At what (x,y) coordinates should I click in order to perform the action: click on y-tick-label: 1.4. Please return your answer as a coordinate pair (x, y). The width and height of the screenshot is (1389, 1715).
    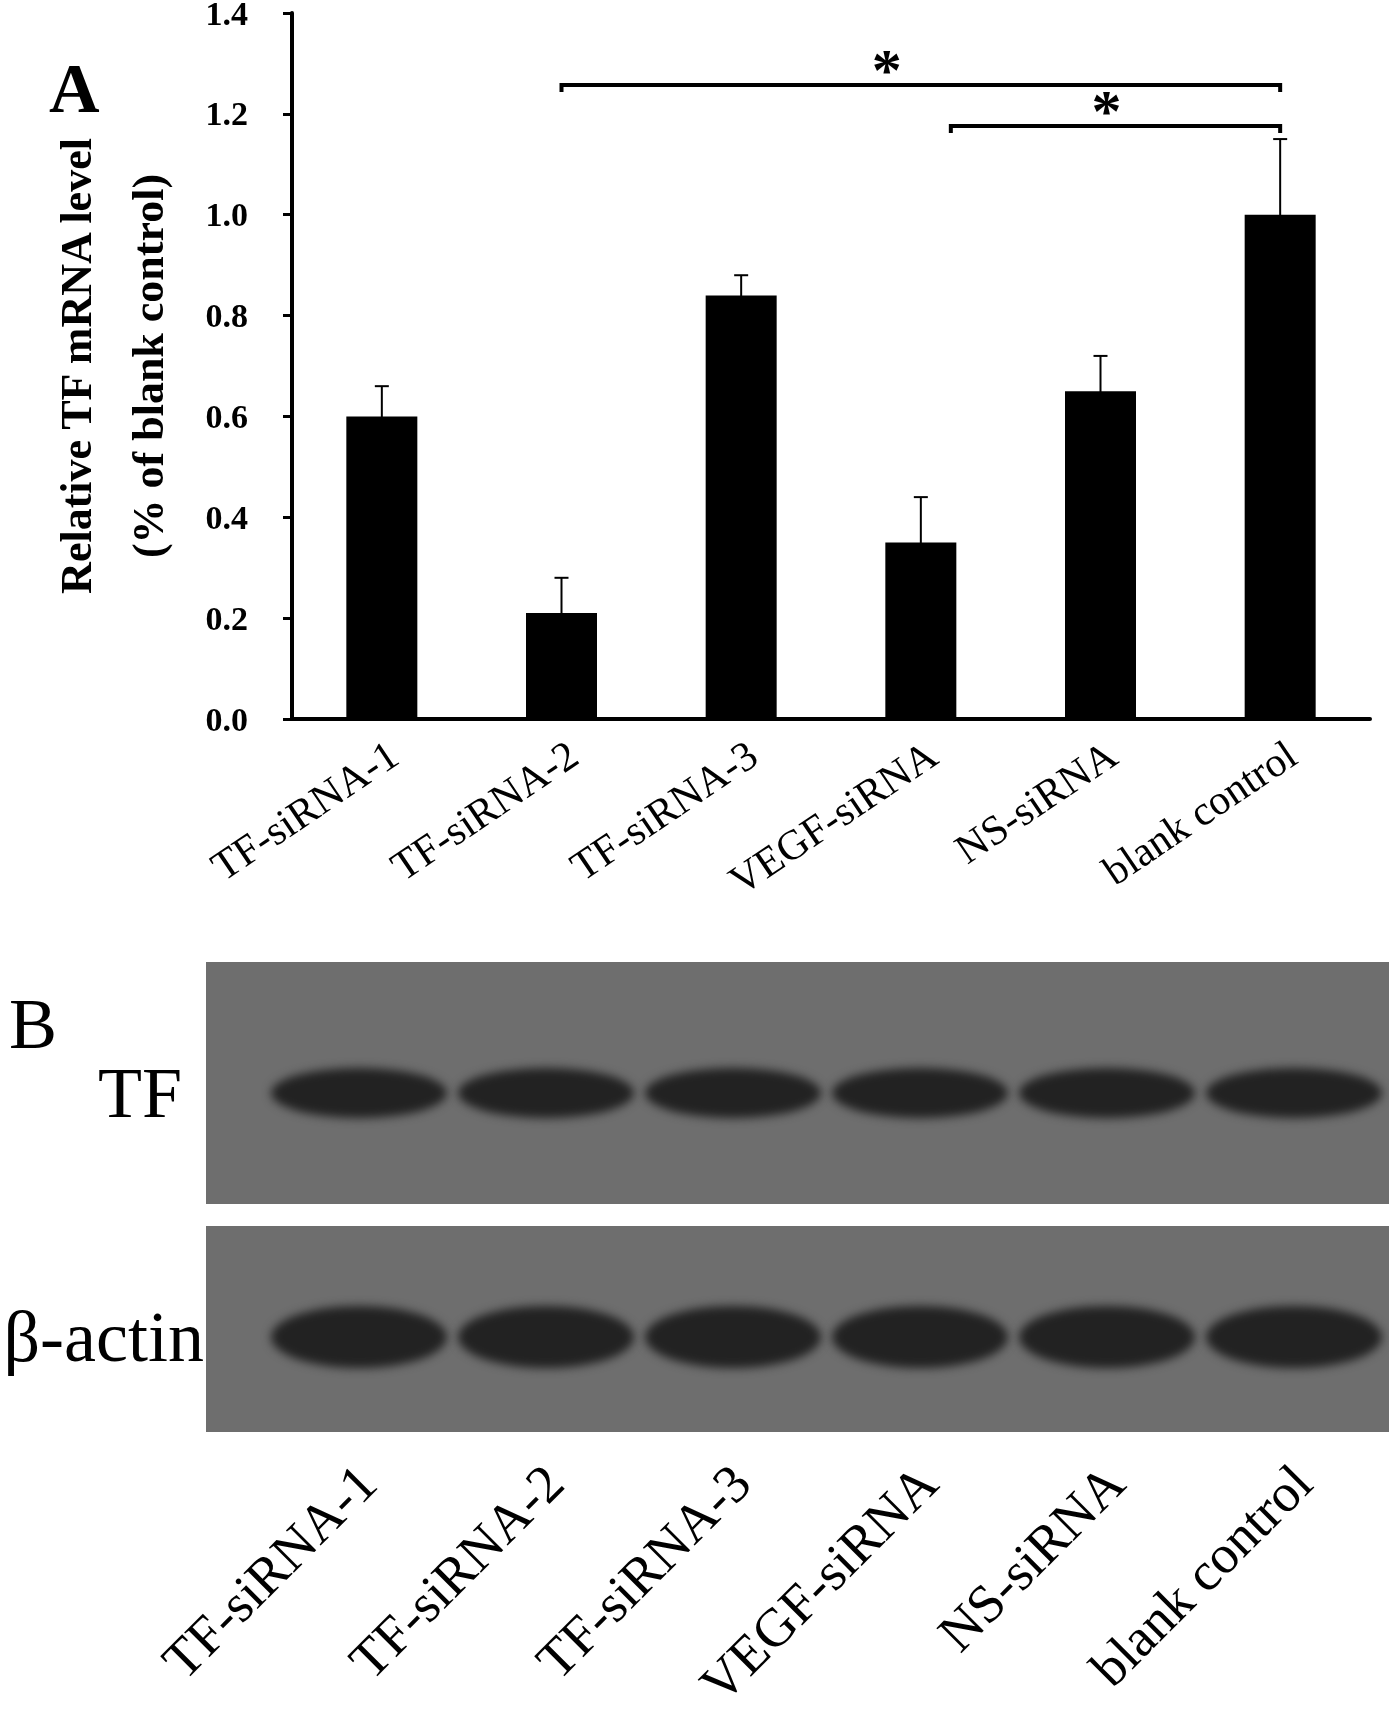
    Looking at the image, I should click on (226, 16).